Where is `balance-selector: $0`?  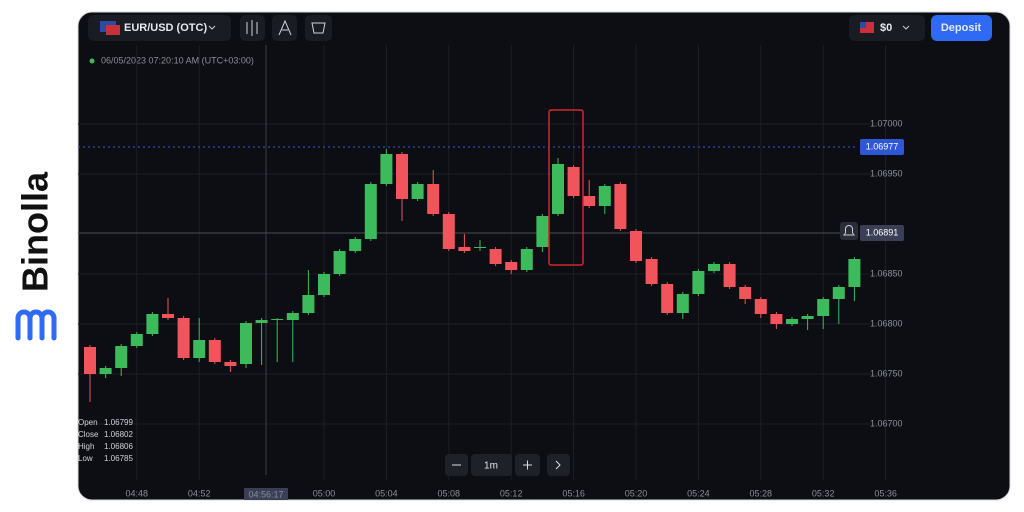 balance-selector: $0 is located at coordinates (887, 28).